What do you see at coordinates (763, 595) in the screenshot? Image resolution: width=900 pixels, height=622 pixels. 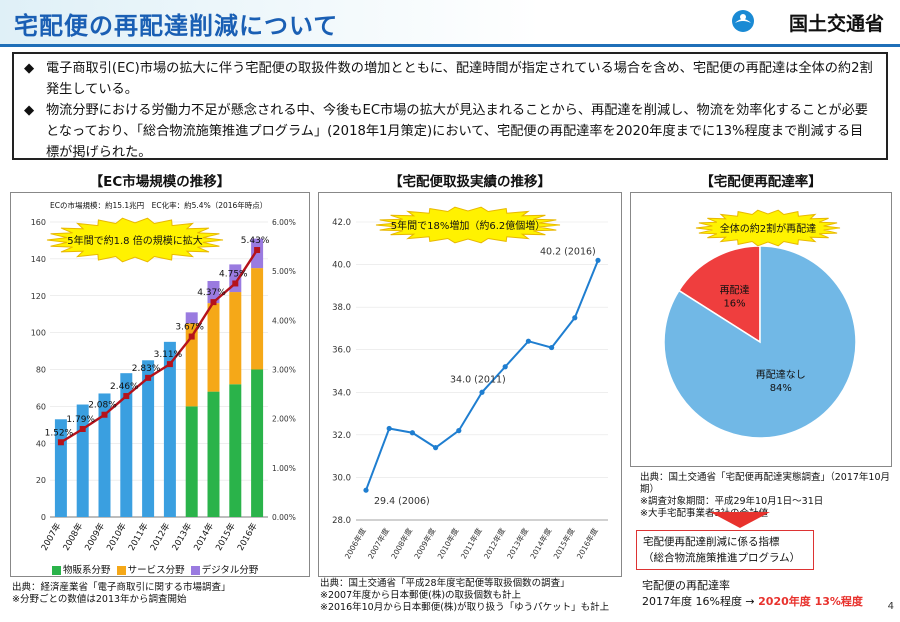 I see `goal-target: 宅配便の再配達率 2017年度 16%程度 → 2020年度 13%程度` at bounding box center [763, 595].